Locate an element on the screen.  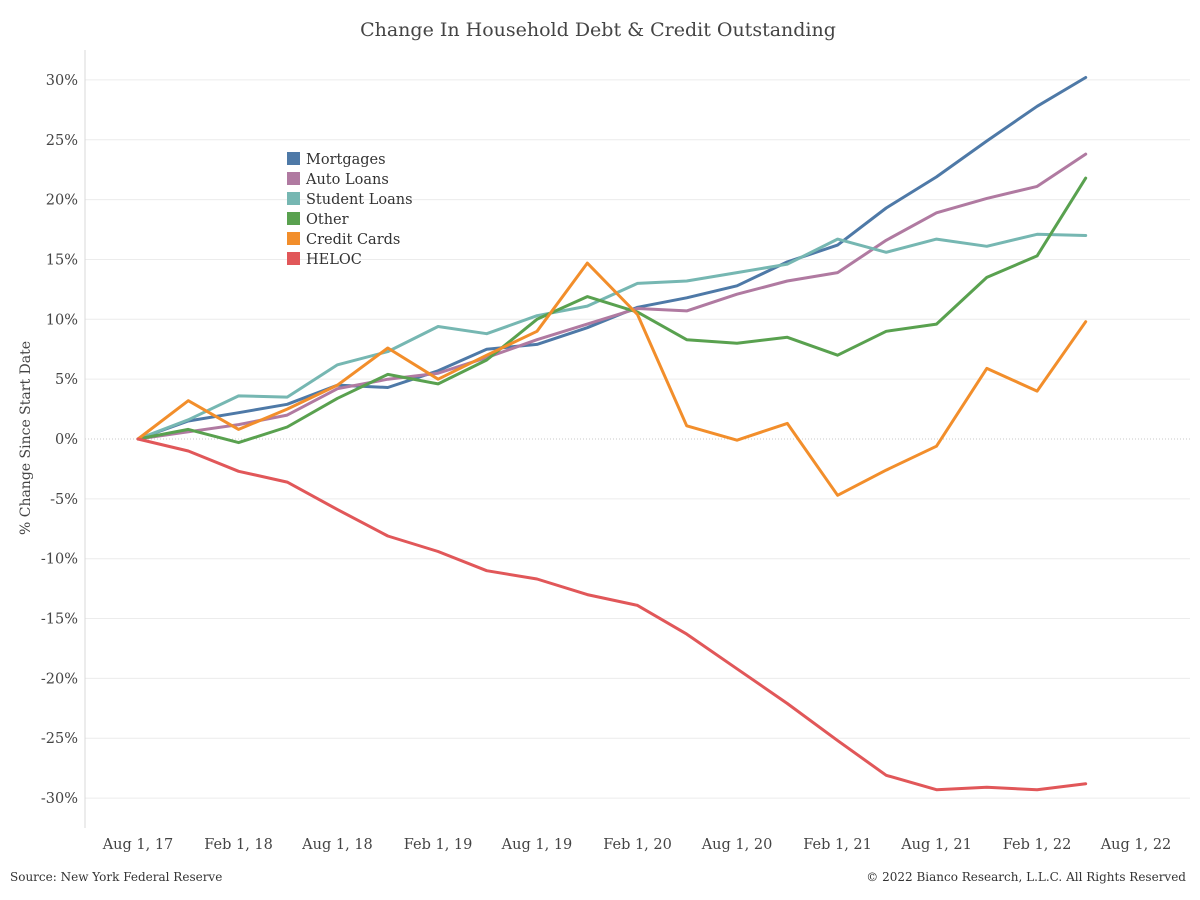
y-tick-label: -25% is located at coordinates (59, 739).